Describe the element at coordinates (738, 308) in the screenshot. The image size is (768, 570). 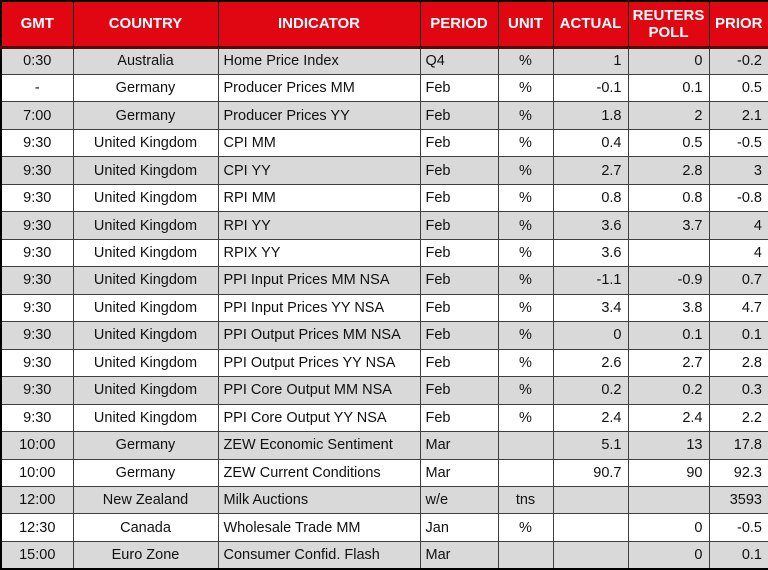
I see `cell-prior: 4.7` at that location.